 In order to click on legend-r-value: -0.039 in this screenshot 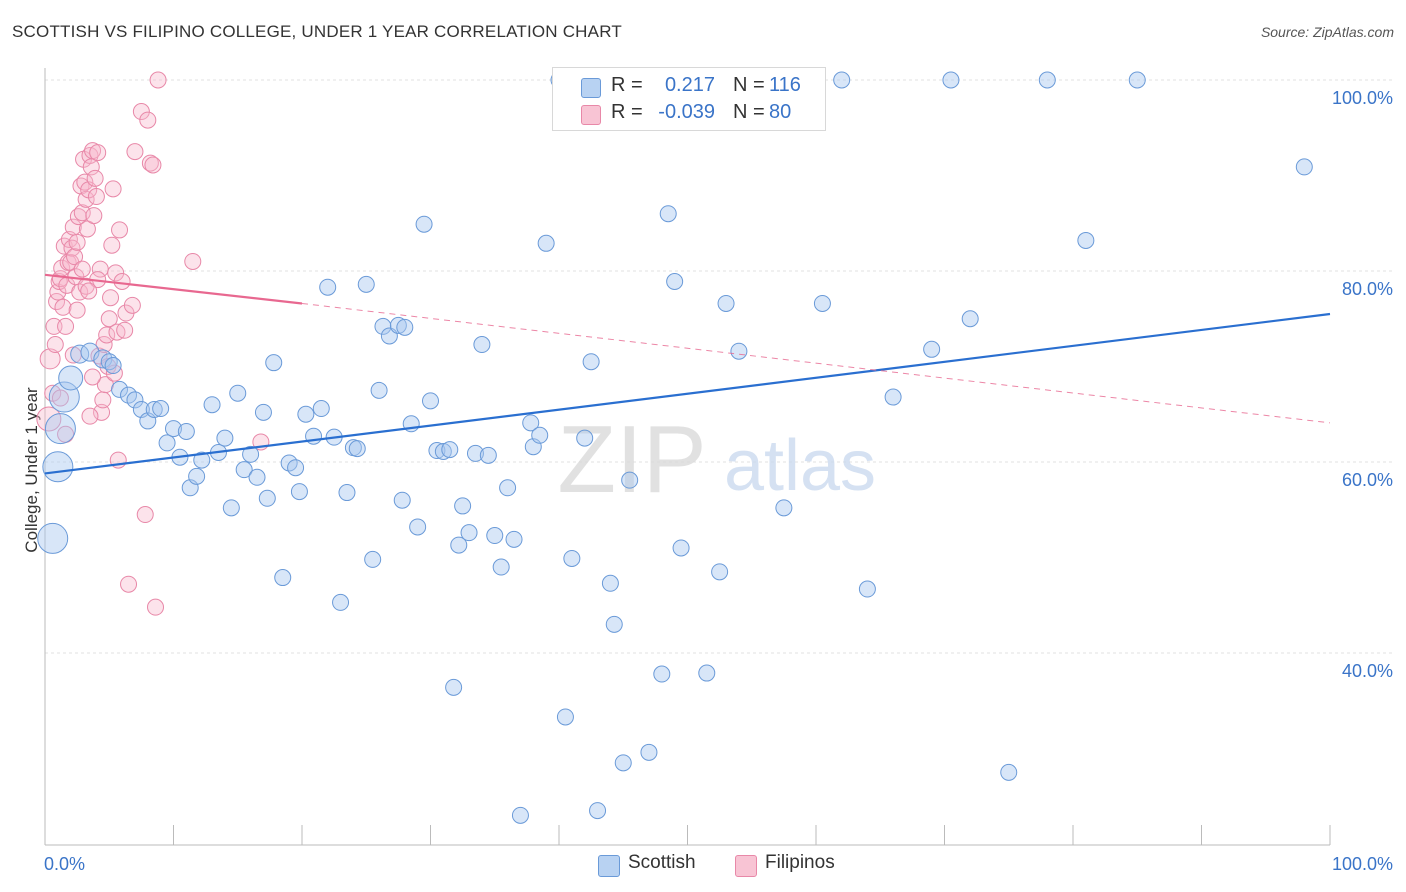, I will do `click(686, 112)`.